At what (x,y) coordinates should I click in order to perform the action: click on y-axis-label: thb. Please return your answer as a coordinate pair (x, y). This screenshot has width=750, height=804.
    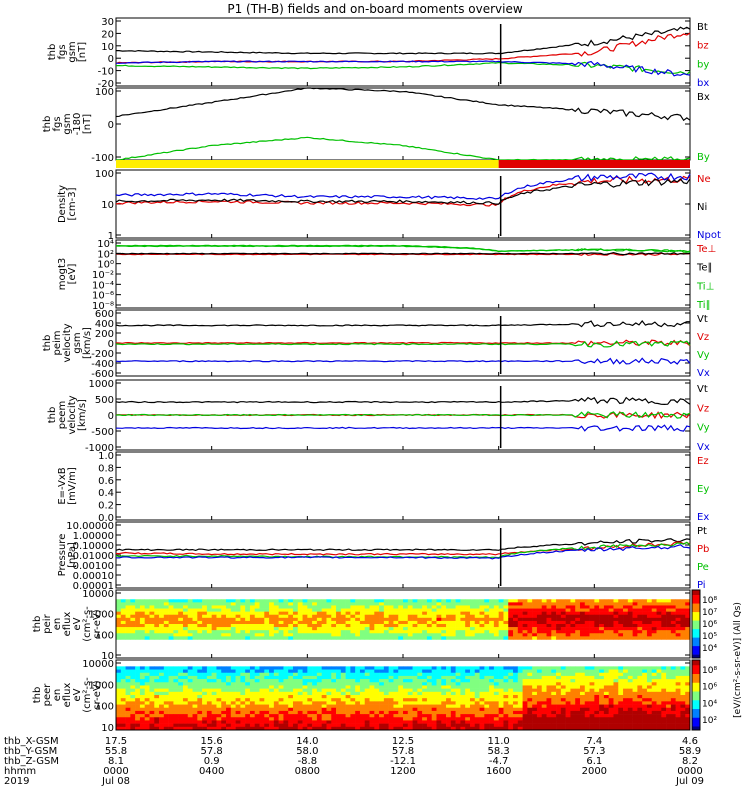
    Looking at the image, I should click on (52, 52).